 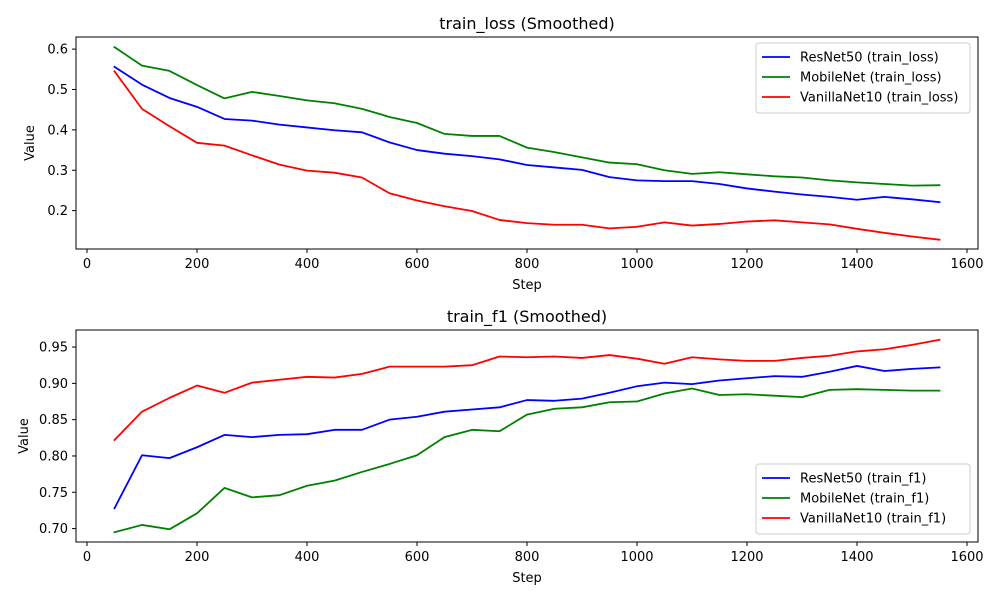 I want to click on legend-entry: MobileNet (train_f1), so click(x=864, y=499).